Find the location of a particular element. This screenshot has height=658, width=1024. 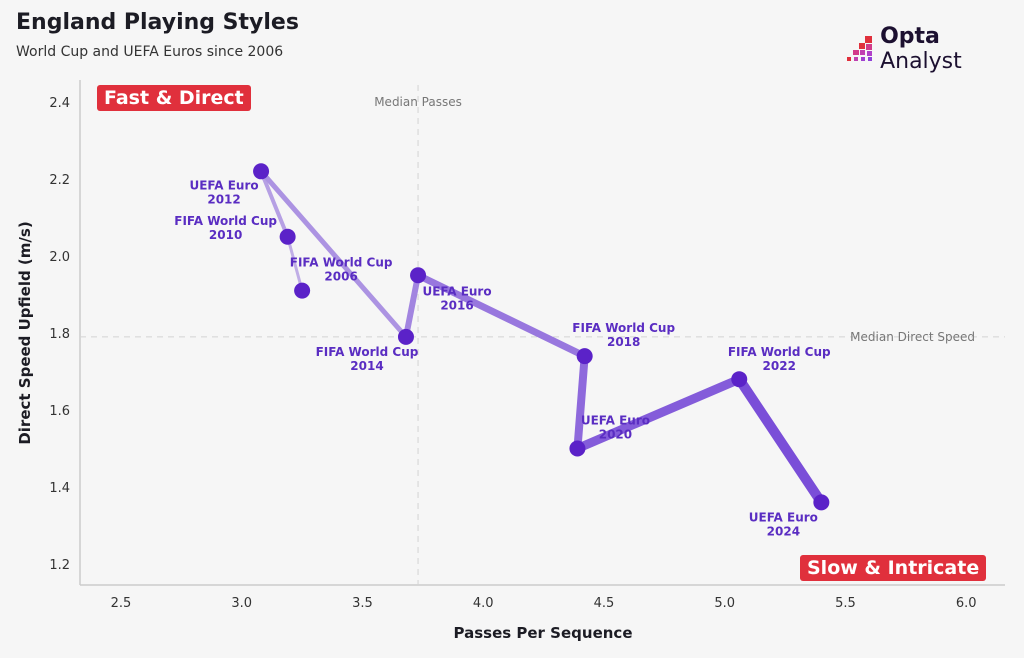

logo-text: Opta Analyst is located at coordinates (921, 49).